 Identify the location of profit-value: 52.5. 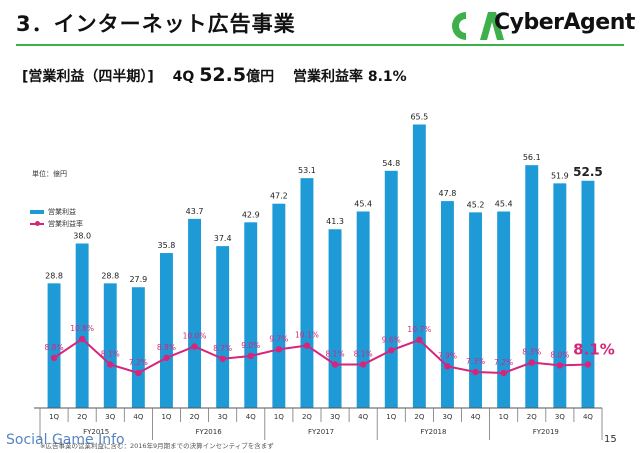
(223, 75).